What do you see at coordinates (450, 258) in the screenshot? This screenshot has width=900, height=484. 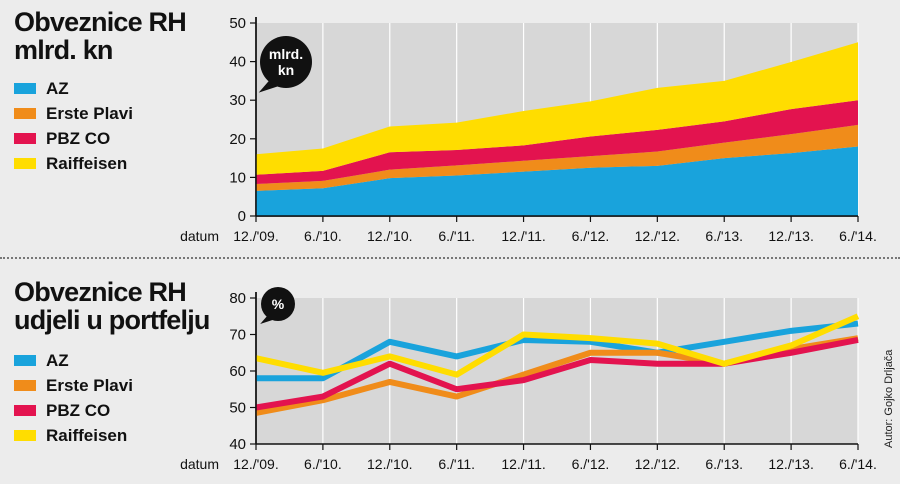 I see `section-divider` at bounding box center [450, 258].